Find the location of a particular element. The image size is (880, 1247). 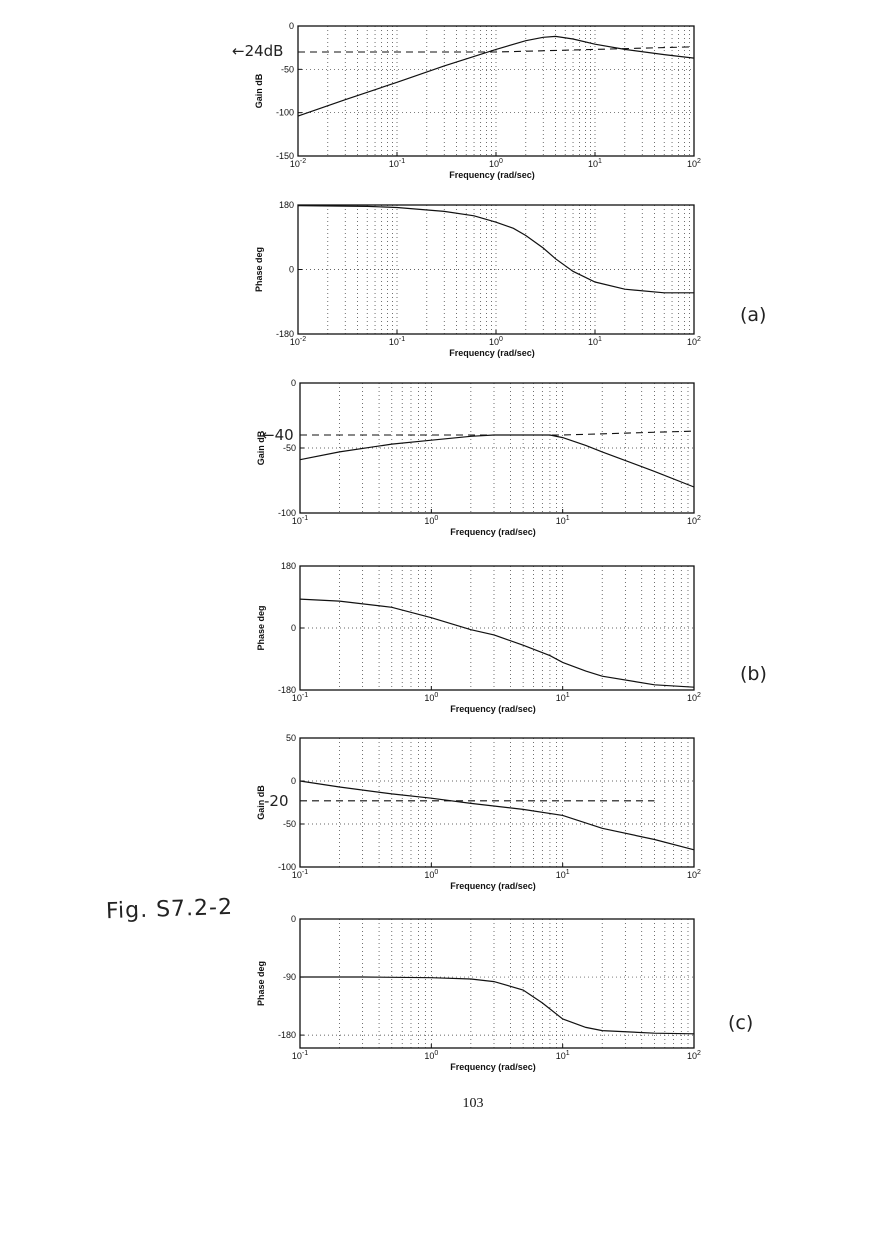

figure-label: Fig. S7.2-2 is located at coordinates (169, 909).